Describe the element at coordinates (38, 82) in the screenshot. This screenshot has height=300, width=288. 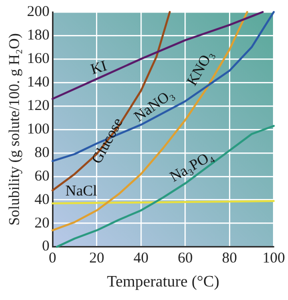
I see `y-tick-label: 140` at that location.